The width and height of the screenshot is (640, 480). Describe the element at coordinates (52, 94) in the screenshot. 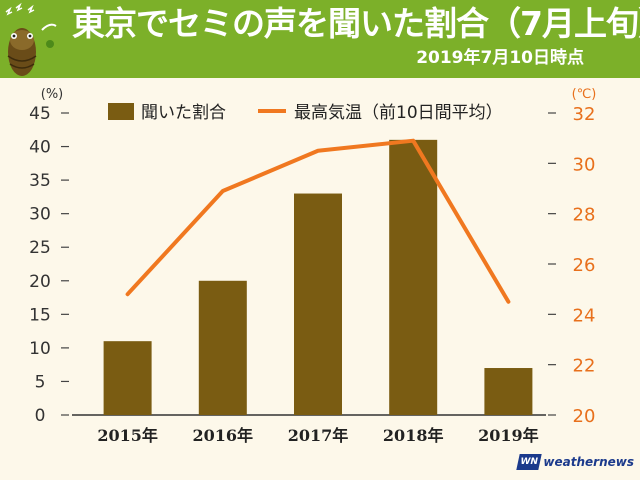

I see `left-axis-unit: (%)` at that location.